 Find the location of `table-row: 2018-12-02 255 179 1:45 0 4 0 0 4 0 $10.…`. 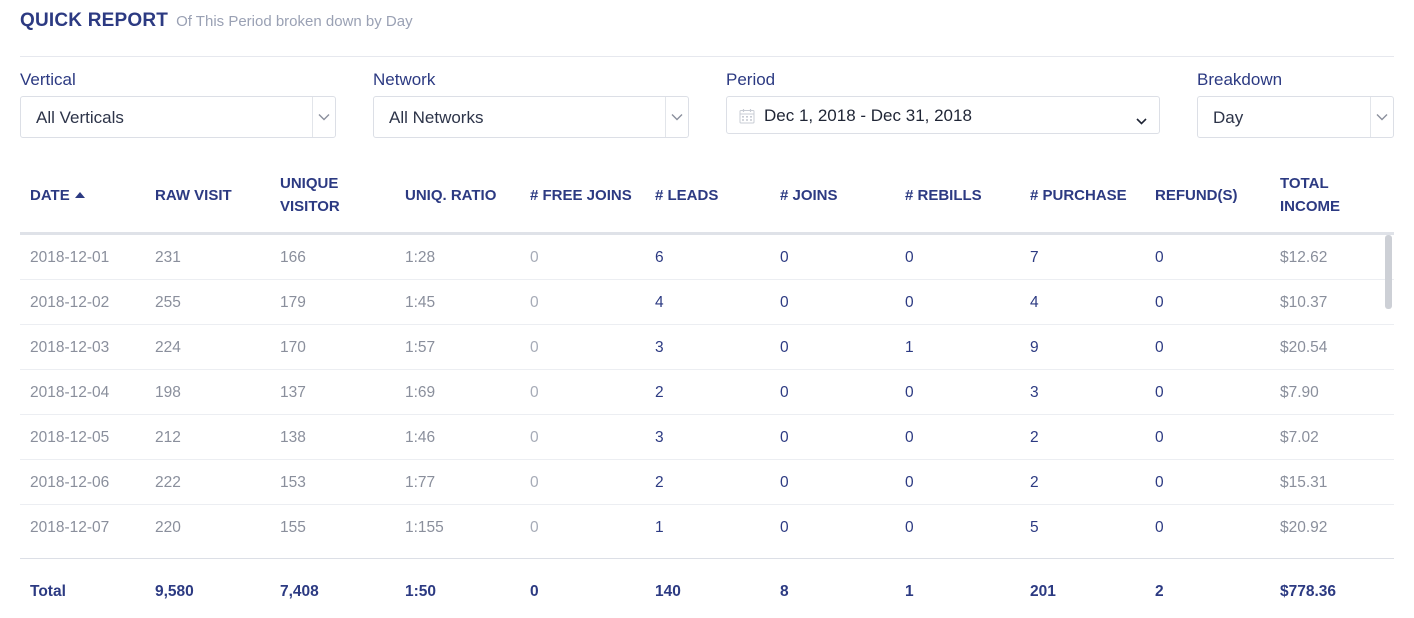

table-row: 2018-12-02 255 179 1:45 0 4 0 0 4 0 $10.… is located at coordinates (707, 302).